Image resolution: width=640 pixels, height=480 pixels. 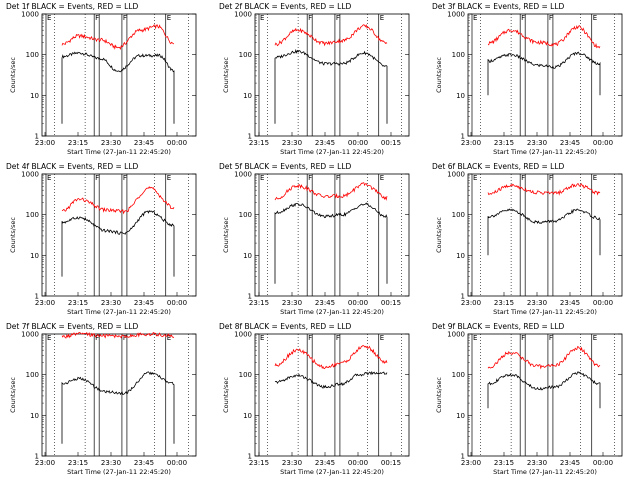 I want to click on x-tick-label: 00:15, so click(x=391, y=303).